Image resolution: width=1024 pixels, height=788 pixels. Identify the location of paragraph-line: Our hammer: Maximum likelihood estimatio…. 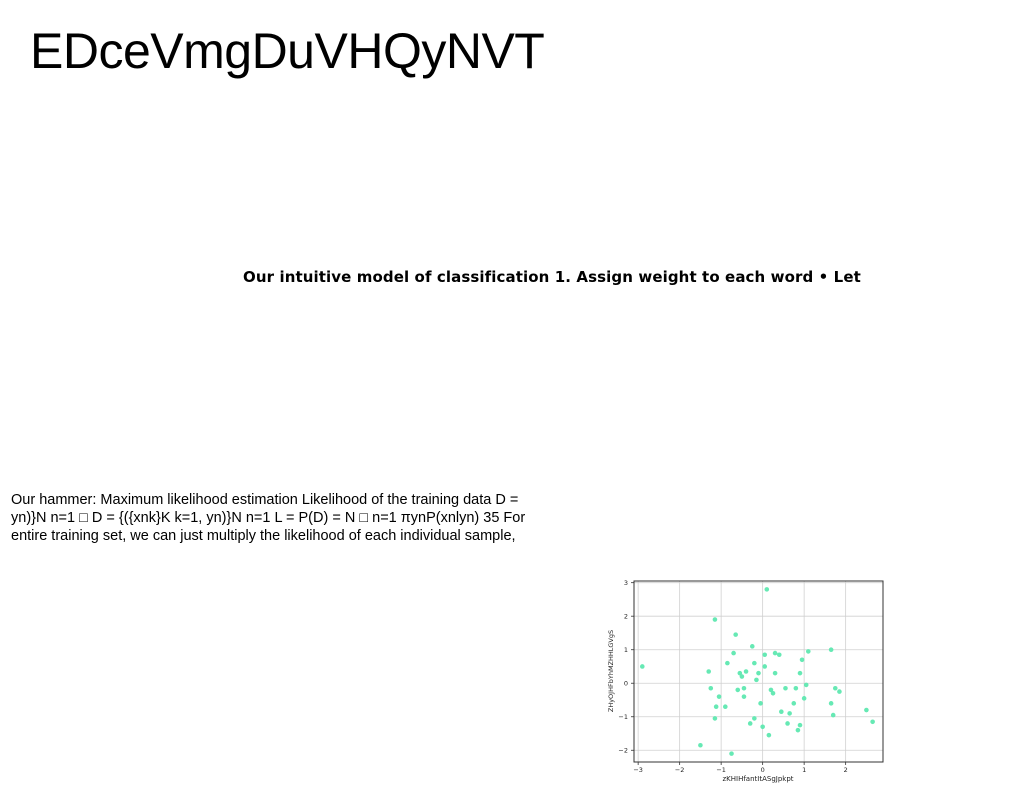
(265, 500).